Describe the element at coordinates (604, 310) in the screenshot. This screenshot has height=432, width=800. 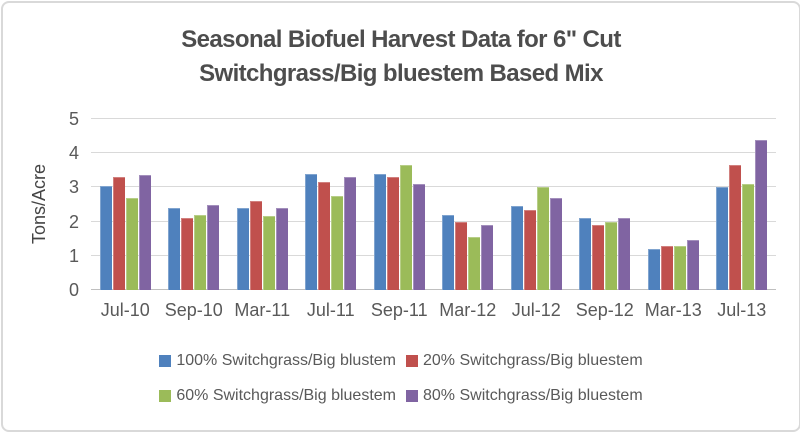
I see `x-category-label: Sep-12` at that location.